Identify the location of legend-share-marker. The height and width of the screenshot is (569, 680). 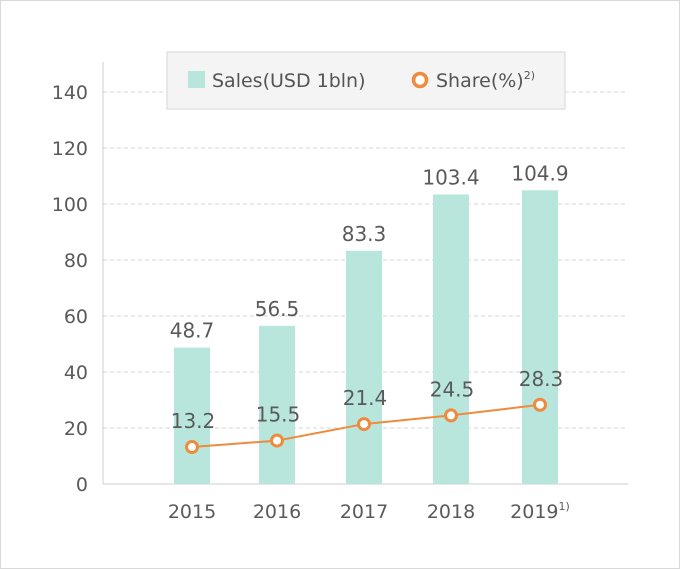
(420, 80).